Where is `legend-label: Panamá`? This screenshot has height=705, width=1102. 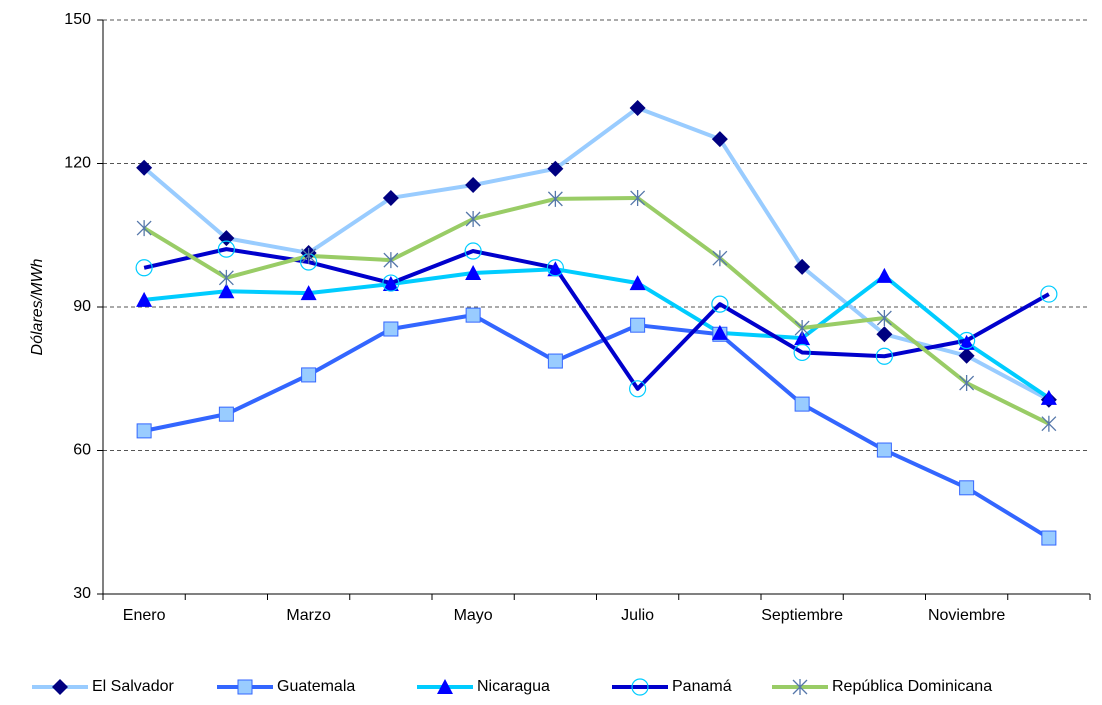 legend-label: Panamá is located at coordinates (702, 686).